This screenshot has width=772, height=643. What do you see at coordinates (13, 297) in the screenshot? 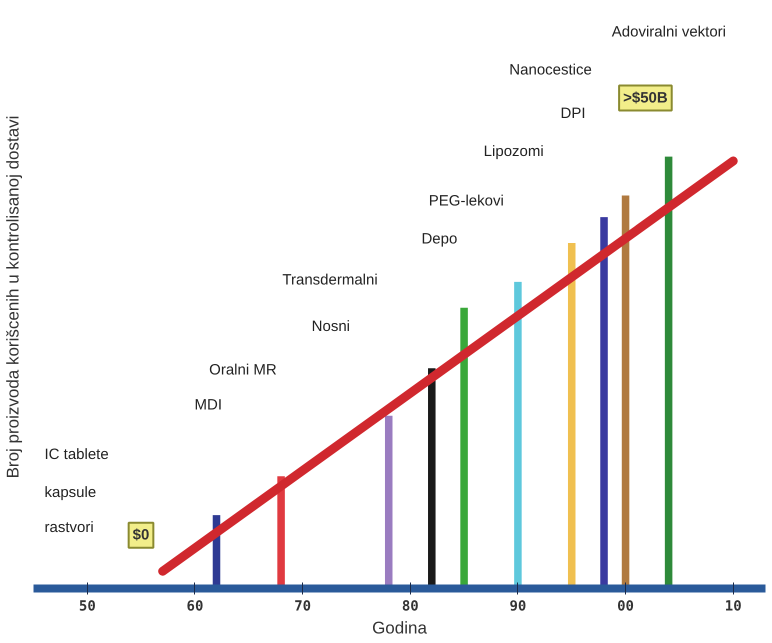
I see `y-axis-title: Broj proizvoda korišcenih u kontrolisanoj dostavi` at bounding box center [13, 297].